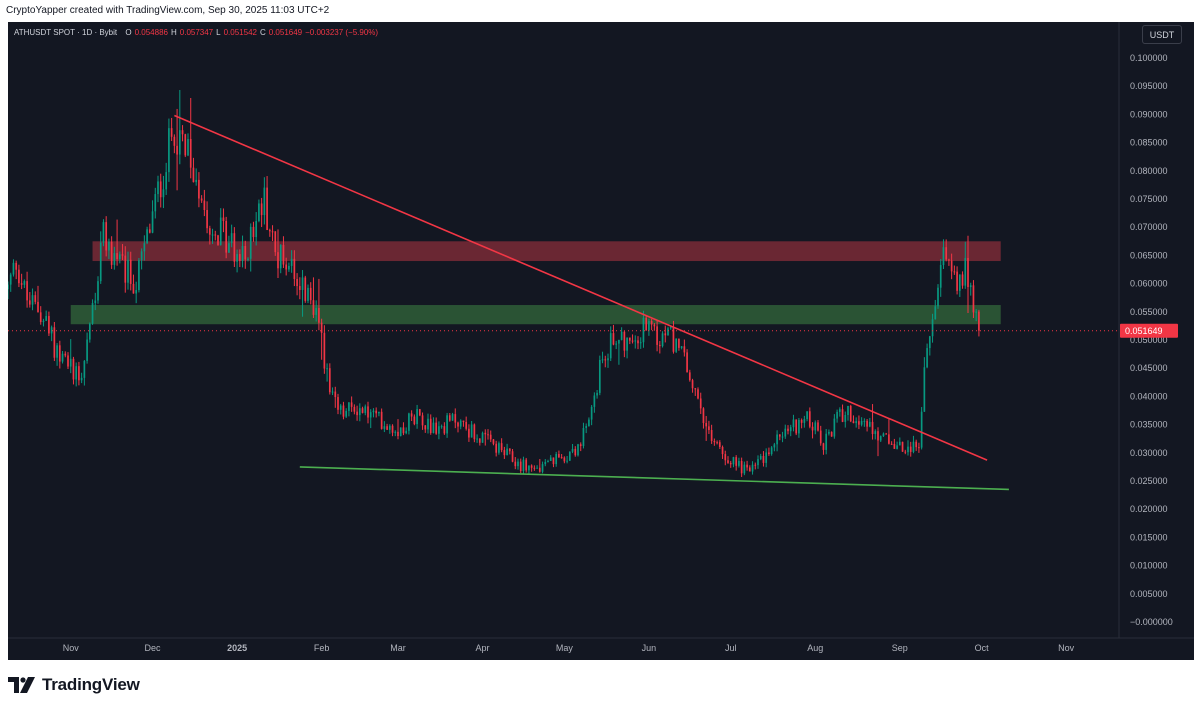 This screenshot has width=1200, height=707. Describe the element at coordinates (654, 478) in the screenshot. I see `support-trendline` at that location.